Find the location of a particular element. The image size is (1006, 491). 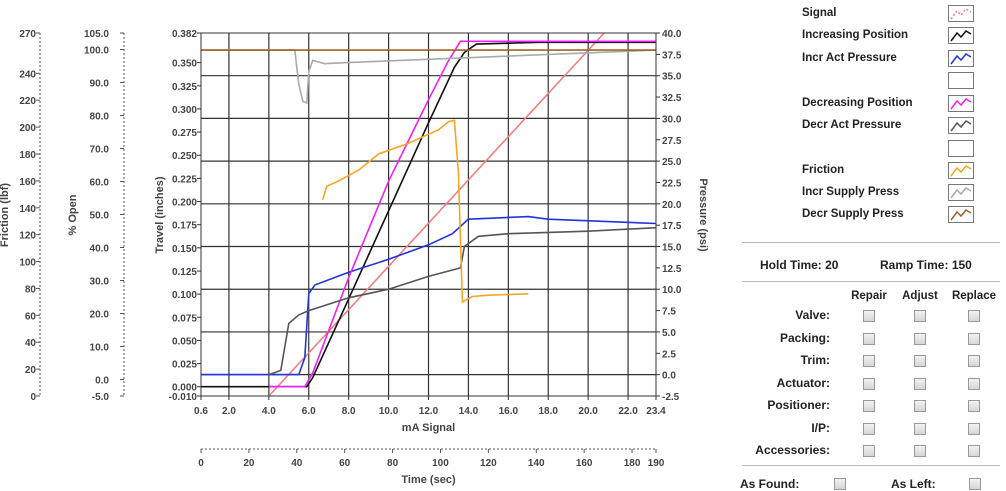

x-axis-label: mA Signal is located at coordinates (428, 428).